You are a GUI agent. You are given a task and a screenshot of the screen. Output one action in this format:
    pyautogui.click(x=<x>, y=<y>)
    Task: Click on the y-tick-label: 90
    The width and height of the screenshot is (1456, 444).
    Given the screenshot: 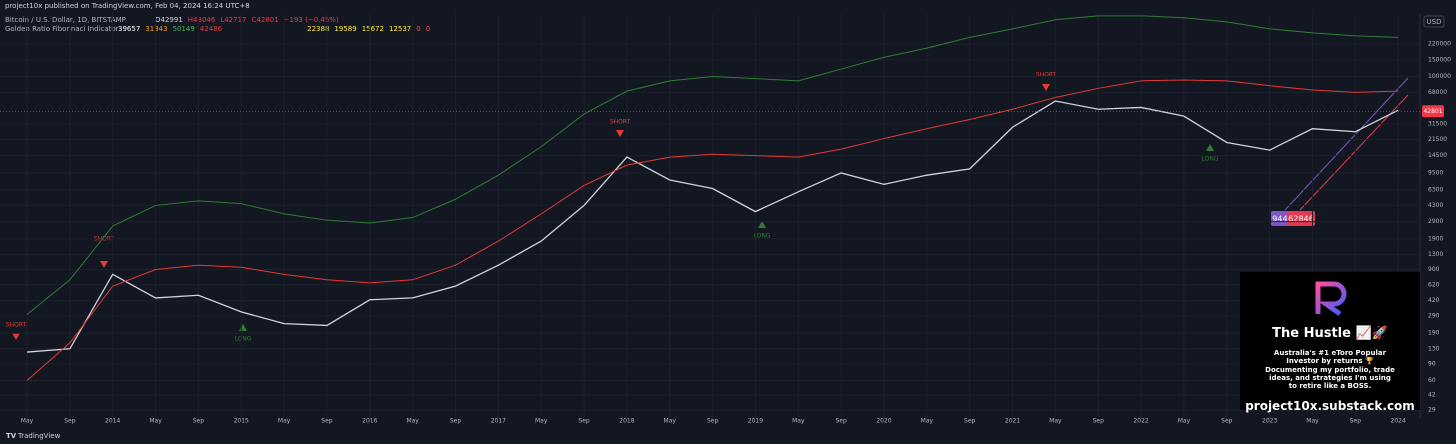 What is the action you would take?
    pyautogui.click(x=1432, y=363)
    